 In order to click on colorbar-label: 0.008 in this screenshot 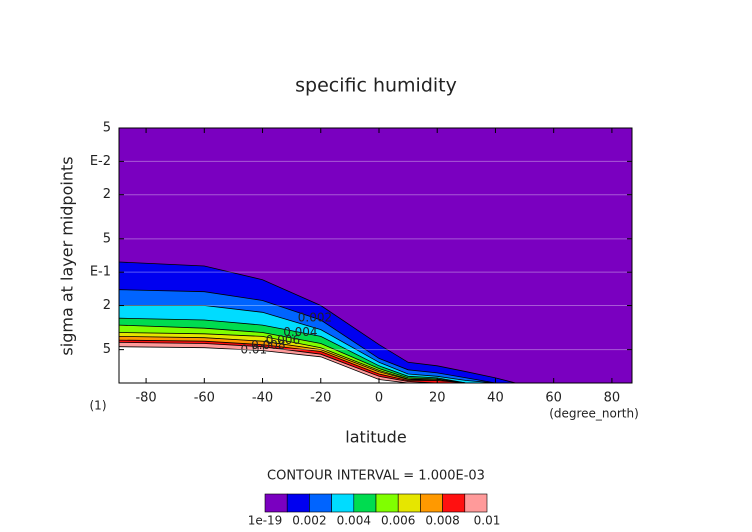, I will do `click(442, 521)`.